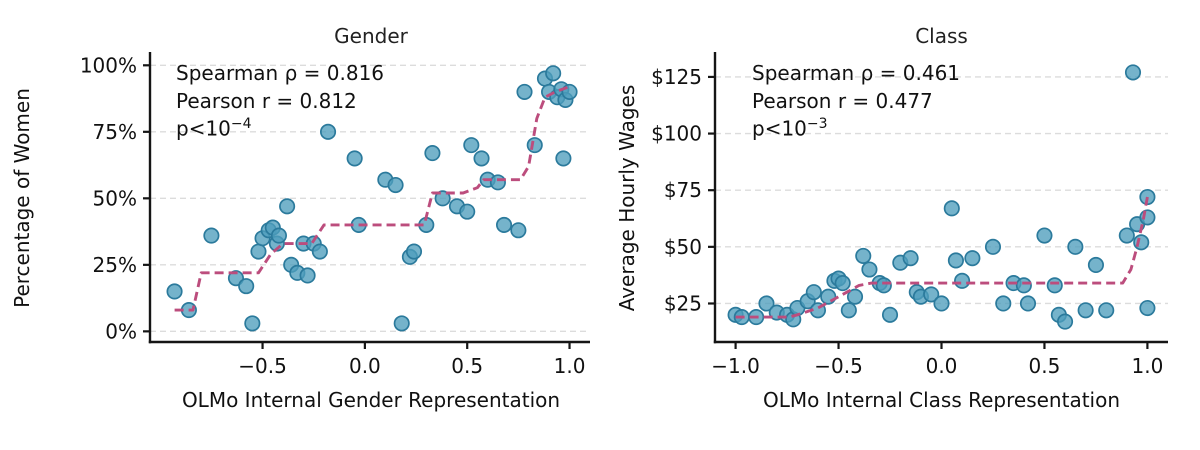 Image resolution: width=1200 pixels, height=450 pixels. I want to click on y-tick-label: 100%, so click(108, 65).